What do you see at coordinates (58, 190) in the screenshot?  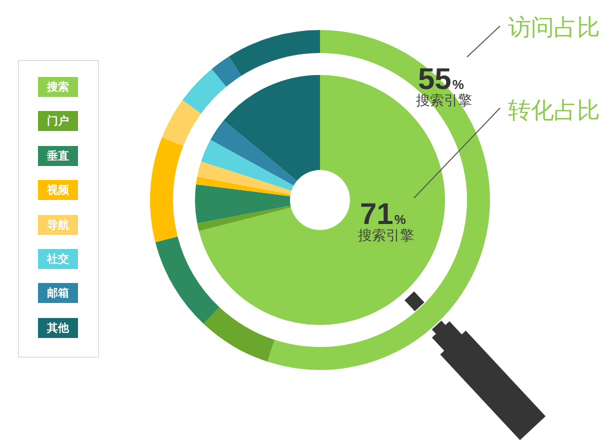 I see `legend-label: 视频` at bounding box center [58, 190].